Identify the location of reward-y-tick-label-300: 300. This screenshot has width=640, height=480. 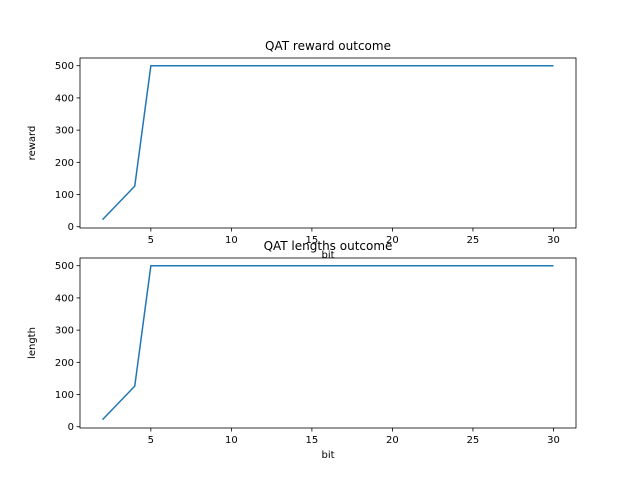
(64, 131).